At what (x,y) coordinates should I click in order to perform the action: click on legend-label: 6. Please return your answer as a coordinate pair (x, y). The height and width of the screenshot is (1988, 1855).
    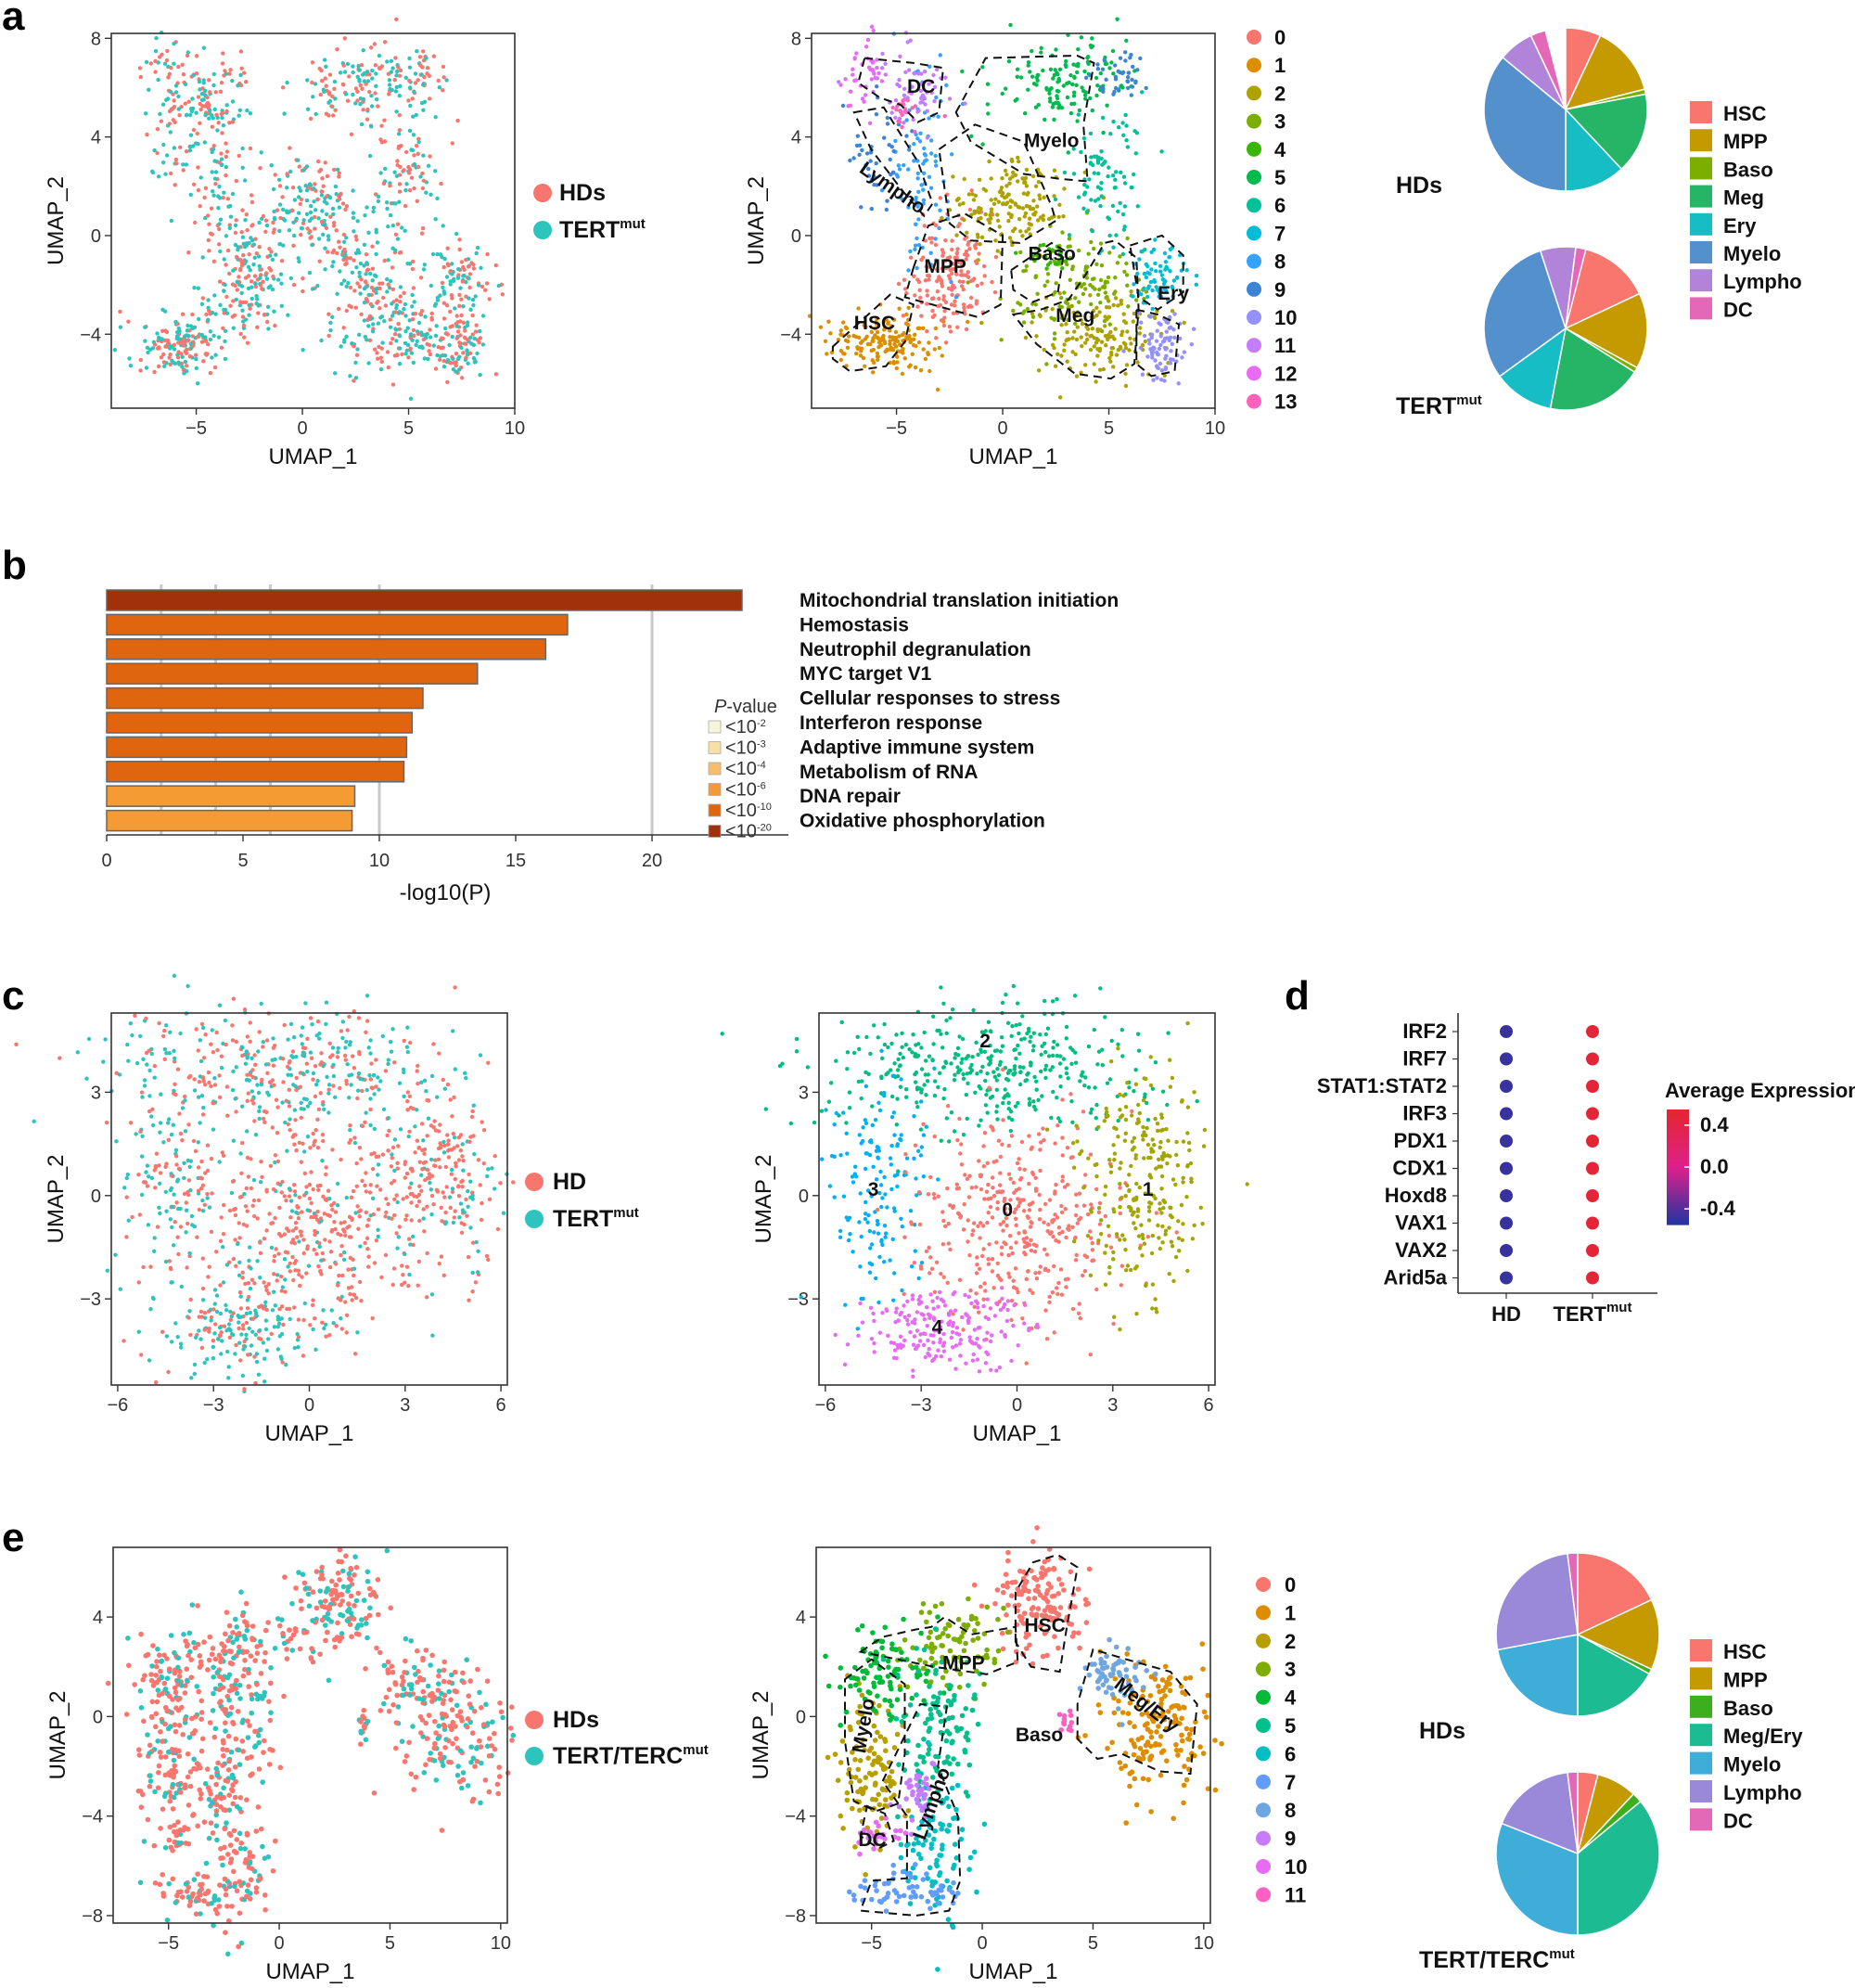
    Looking at the image, I should click on (1280, 205).